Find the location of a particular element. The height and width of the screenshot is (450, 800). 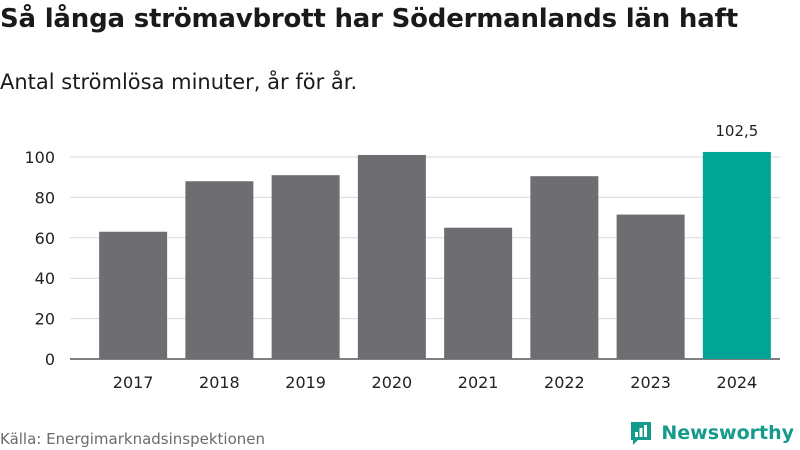

bar-2020 is located at coordinates (391, 256).